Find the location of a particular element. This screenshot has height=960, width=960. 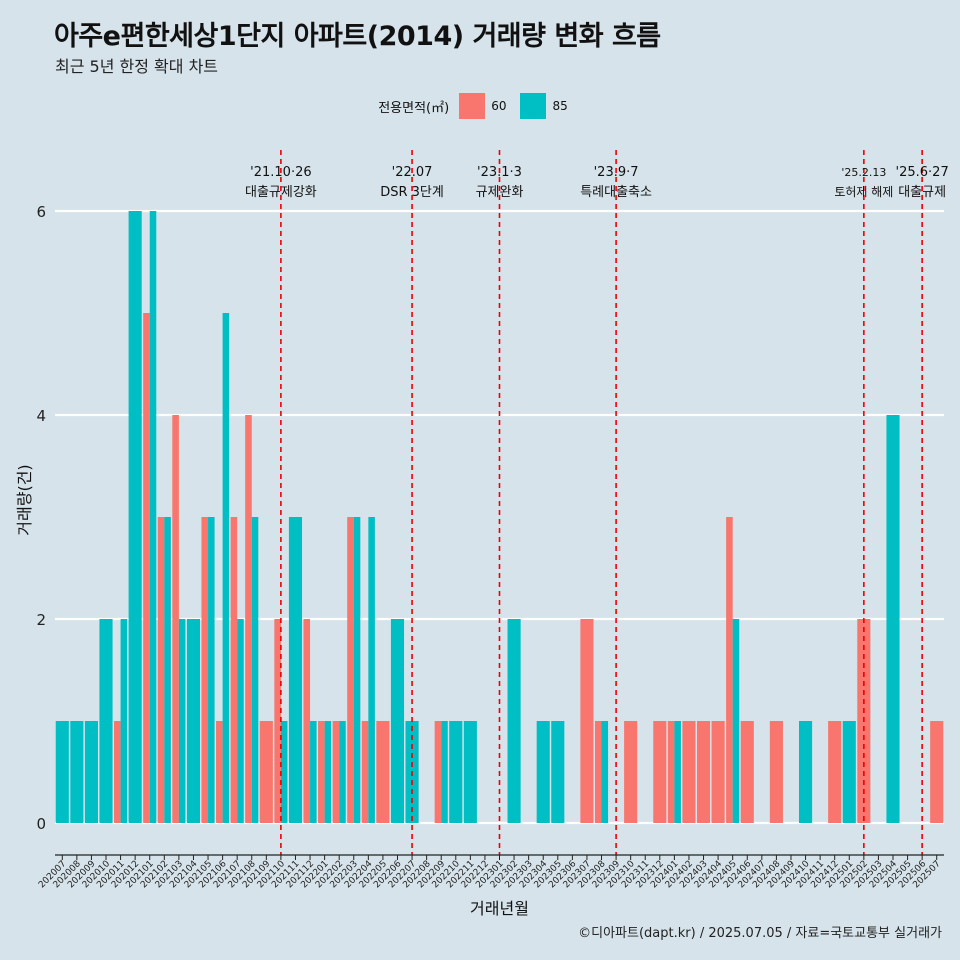

event-label: 규제완화 is located at coordinates (500, 192).